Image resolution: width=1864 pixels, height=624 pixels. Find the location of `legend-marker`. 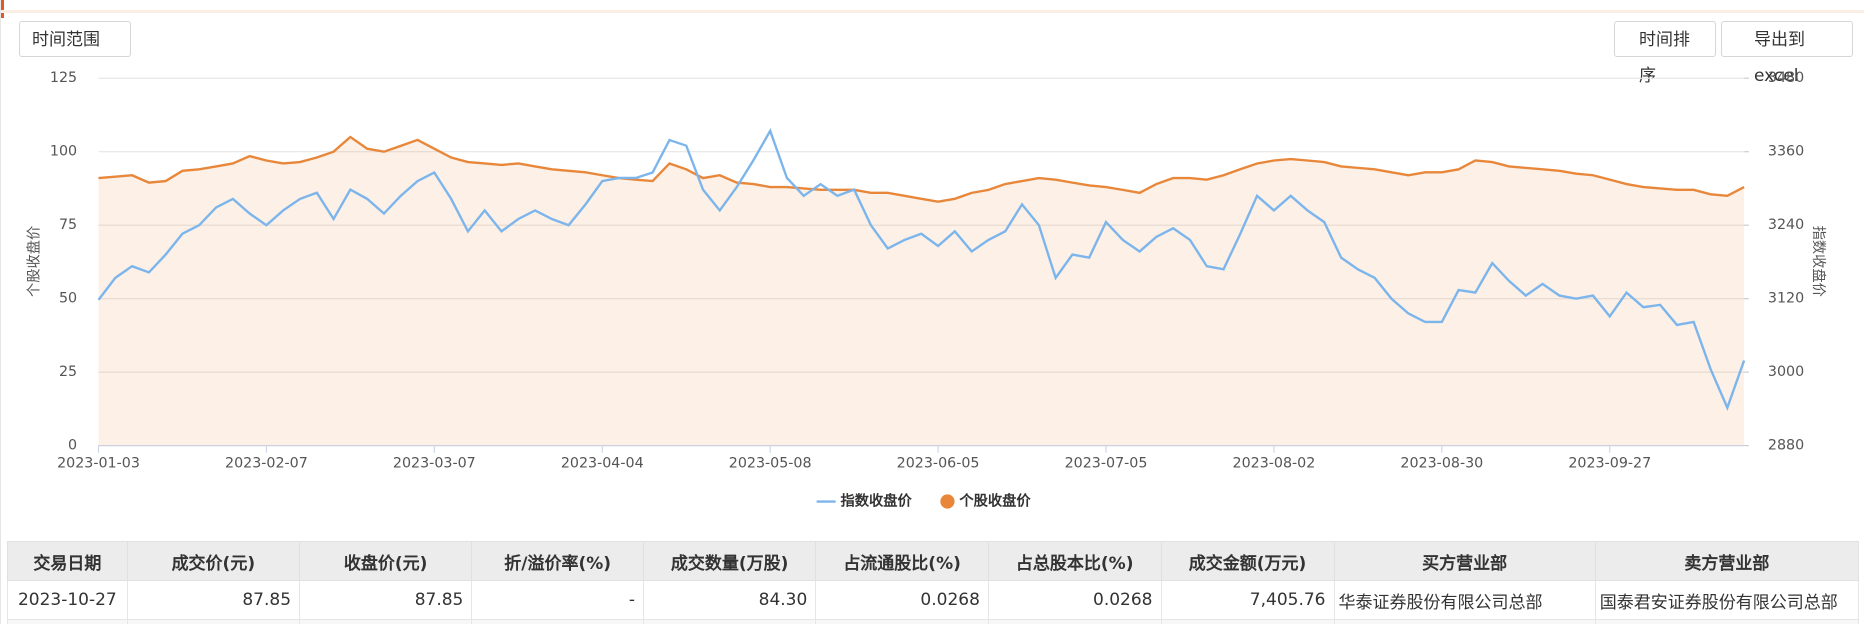

legend-marker is located at coordinates (947, 501).